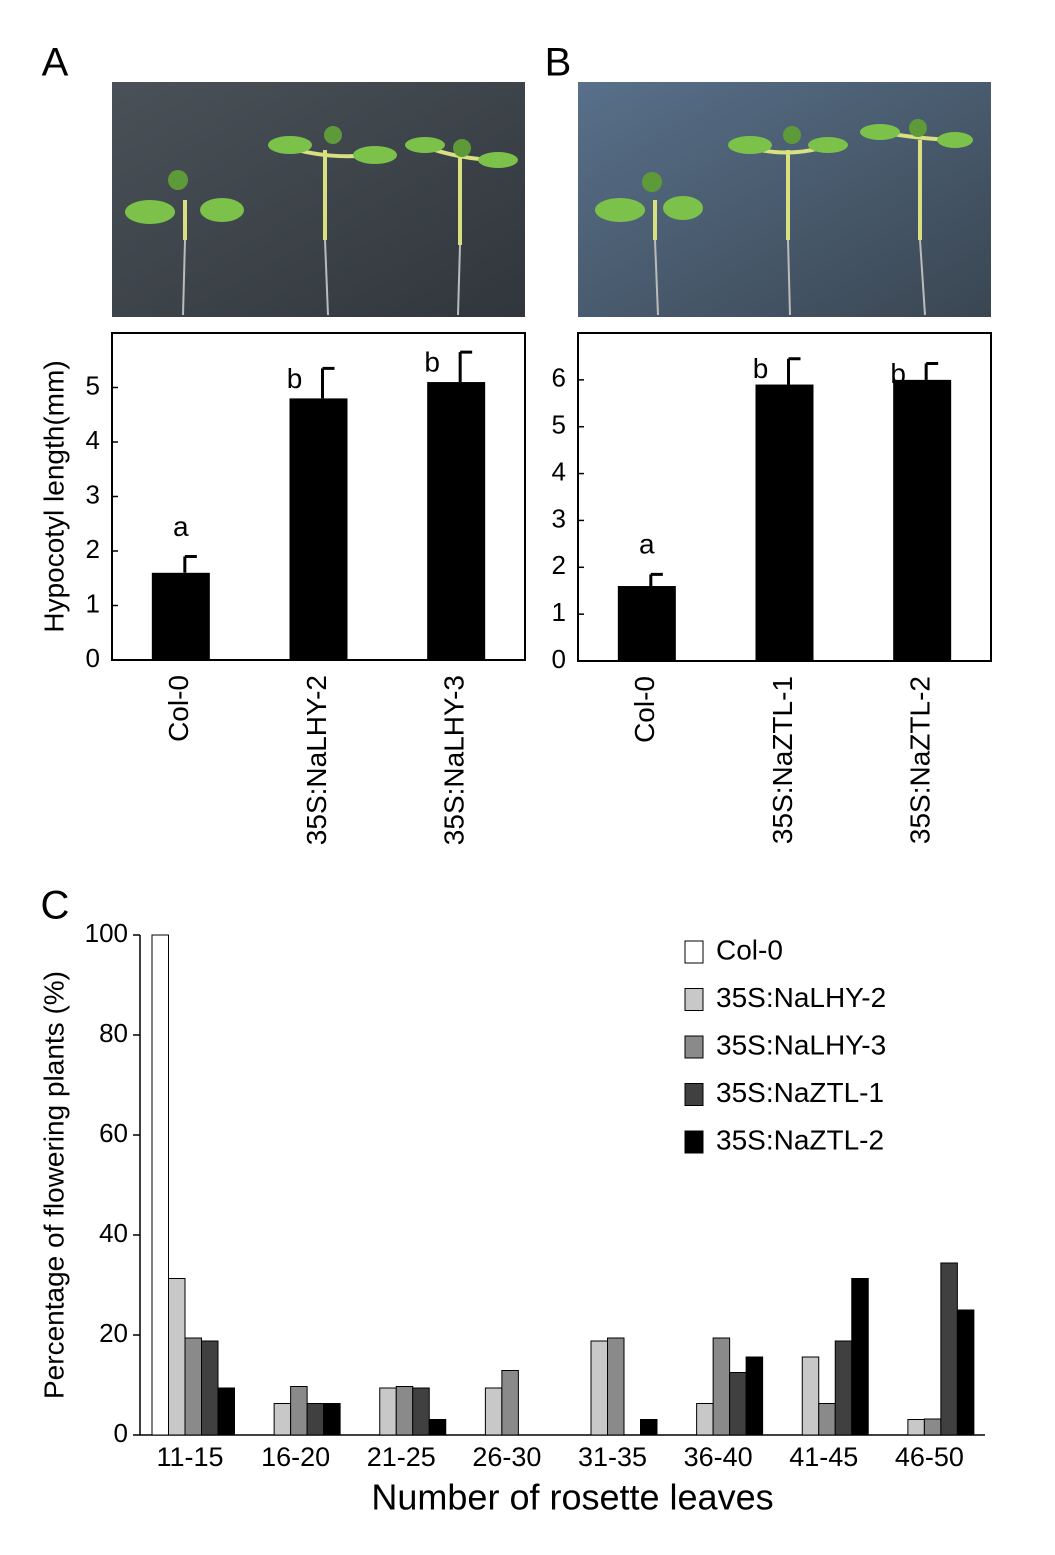 This screenshot has width=1055, height=1555. What do you see at coordinates (782, 760) in the screenshot?
I see `x-tick-label: 35S:NaZTL-1` at bounding box center [782, 760].